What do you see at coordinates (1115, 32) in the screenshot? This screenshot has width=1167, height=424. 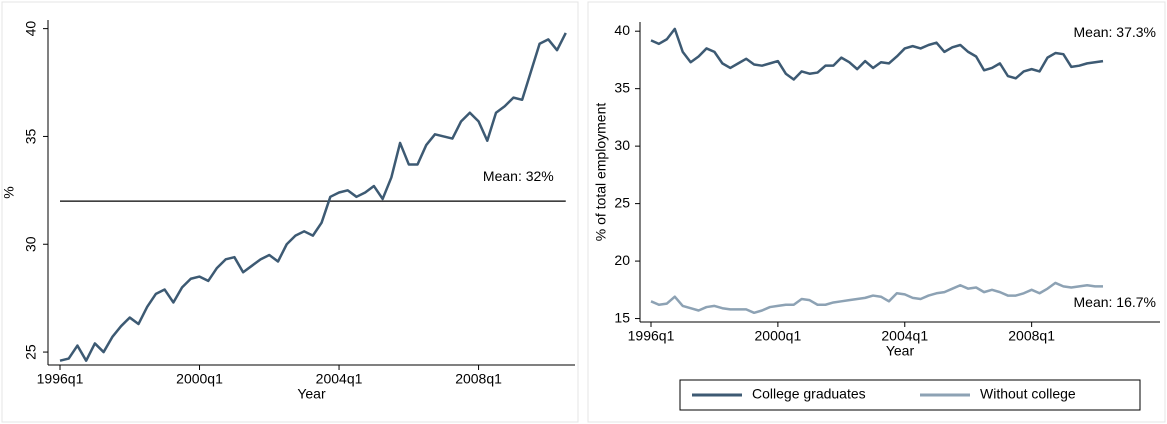 I see `annotation: Mean: 37.3%` at bounding box center [1115, 32].